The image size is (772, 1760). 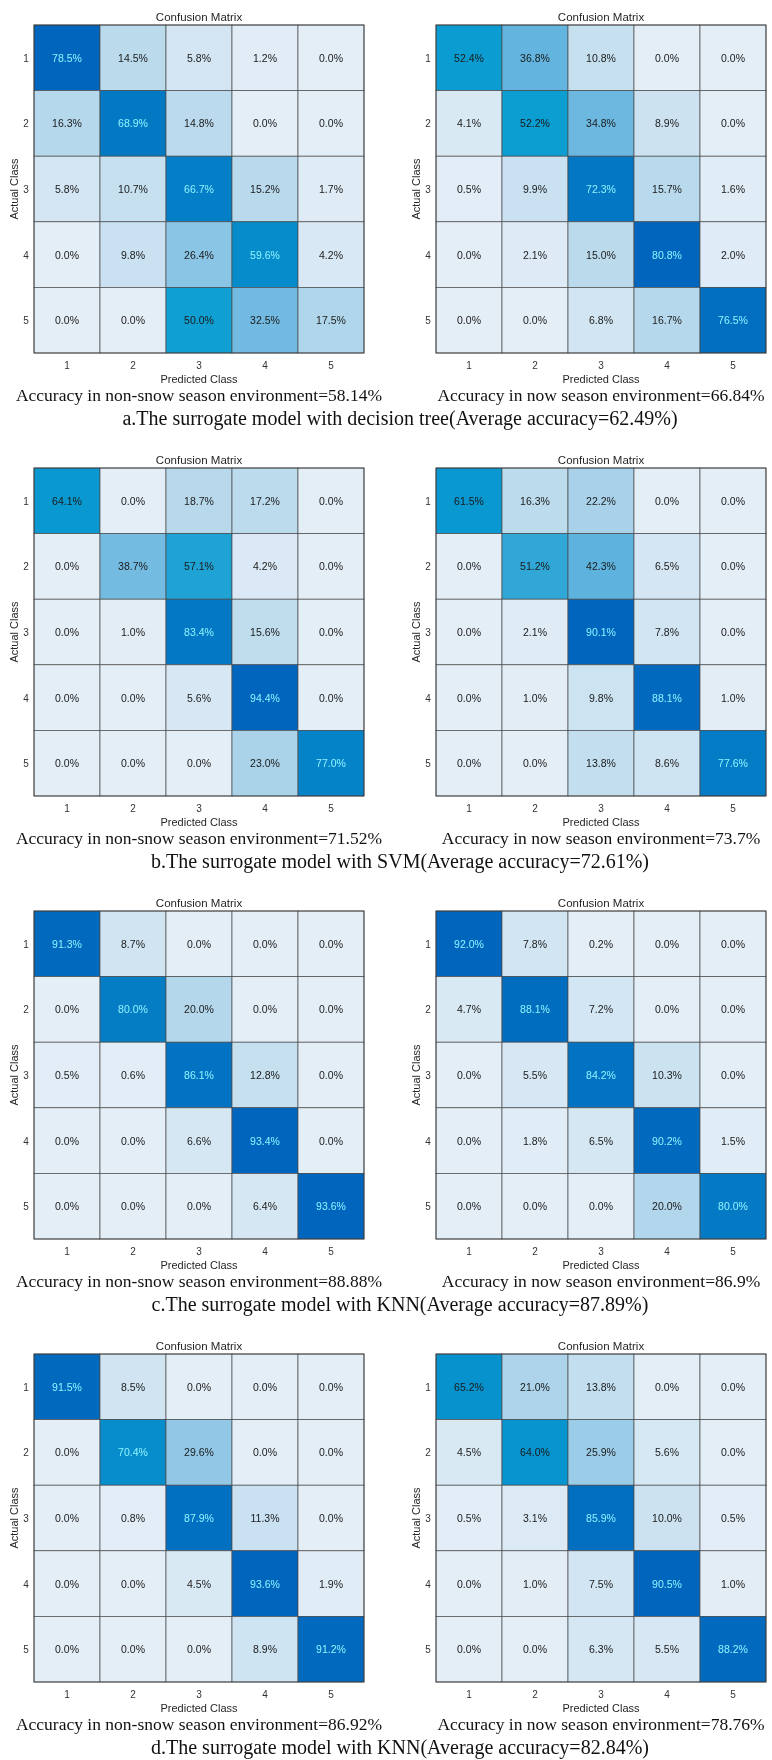 What do you see at coordinates (133, 566) in the screenshot?
I see `data-label: 38.7%` at bounding box center [133, 566].